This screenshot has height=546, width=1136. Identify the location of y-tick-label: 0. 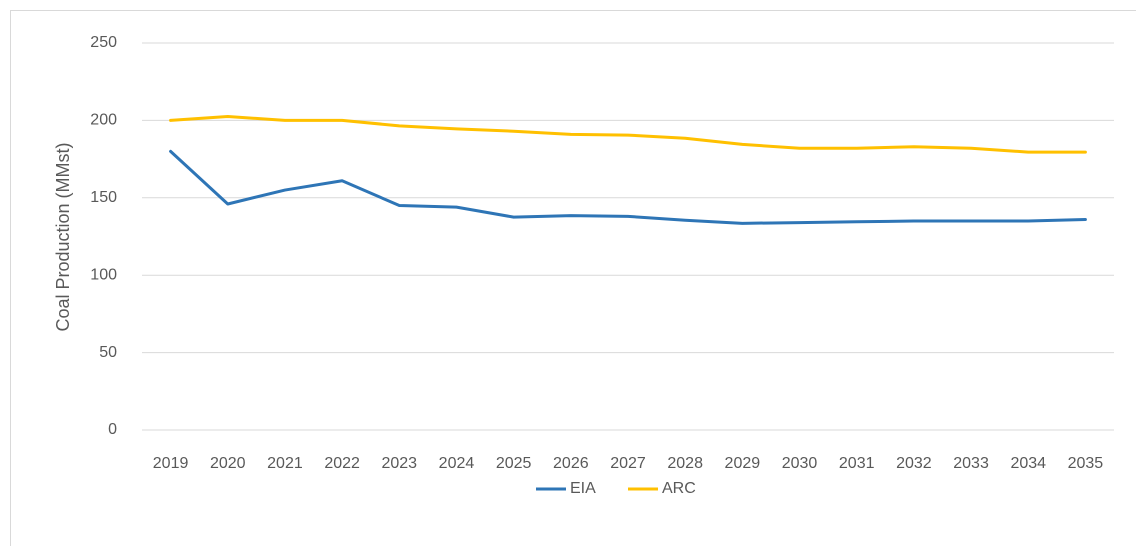
(112, 429).